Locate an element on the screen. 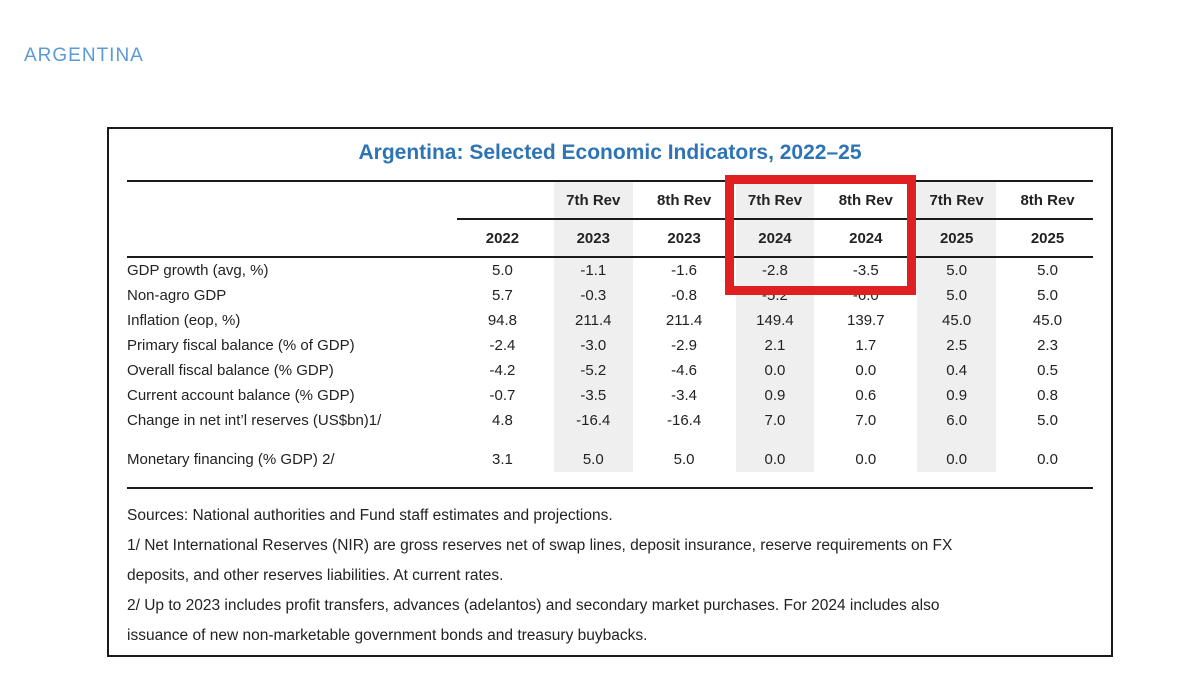 This screenshot has width=1200, height=675. table-cell: 2.1 is located at coordinates (775, 345).